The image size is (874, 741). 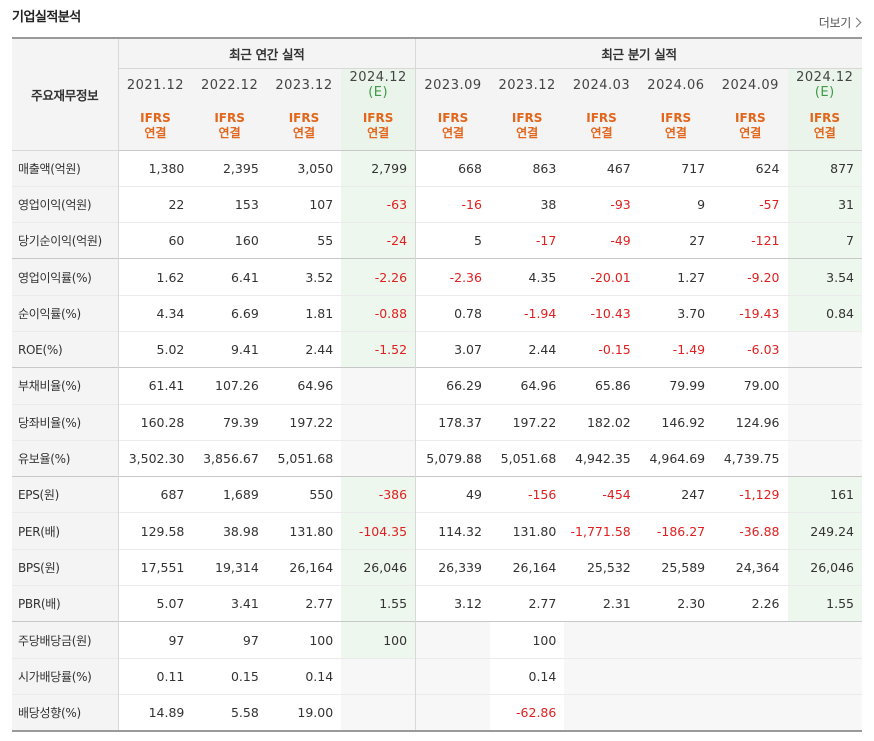 What do you see at coordinates (759, 531) in the screenshot?
I see `table-cell: -36.88` at bounding box center [759, 531].